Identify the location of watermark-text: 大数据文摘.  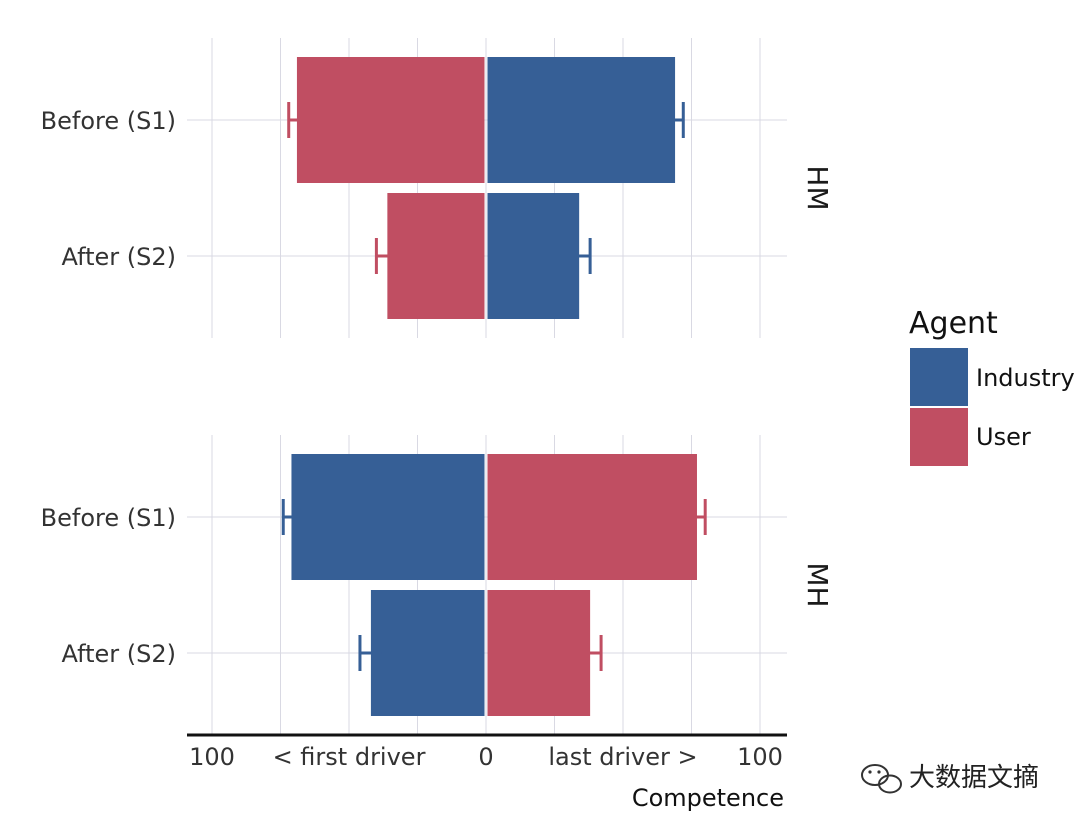
(974, 778).